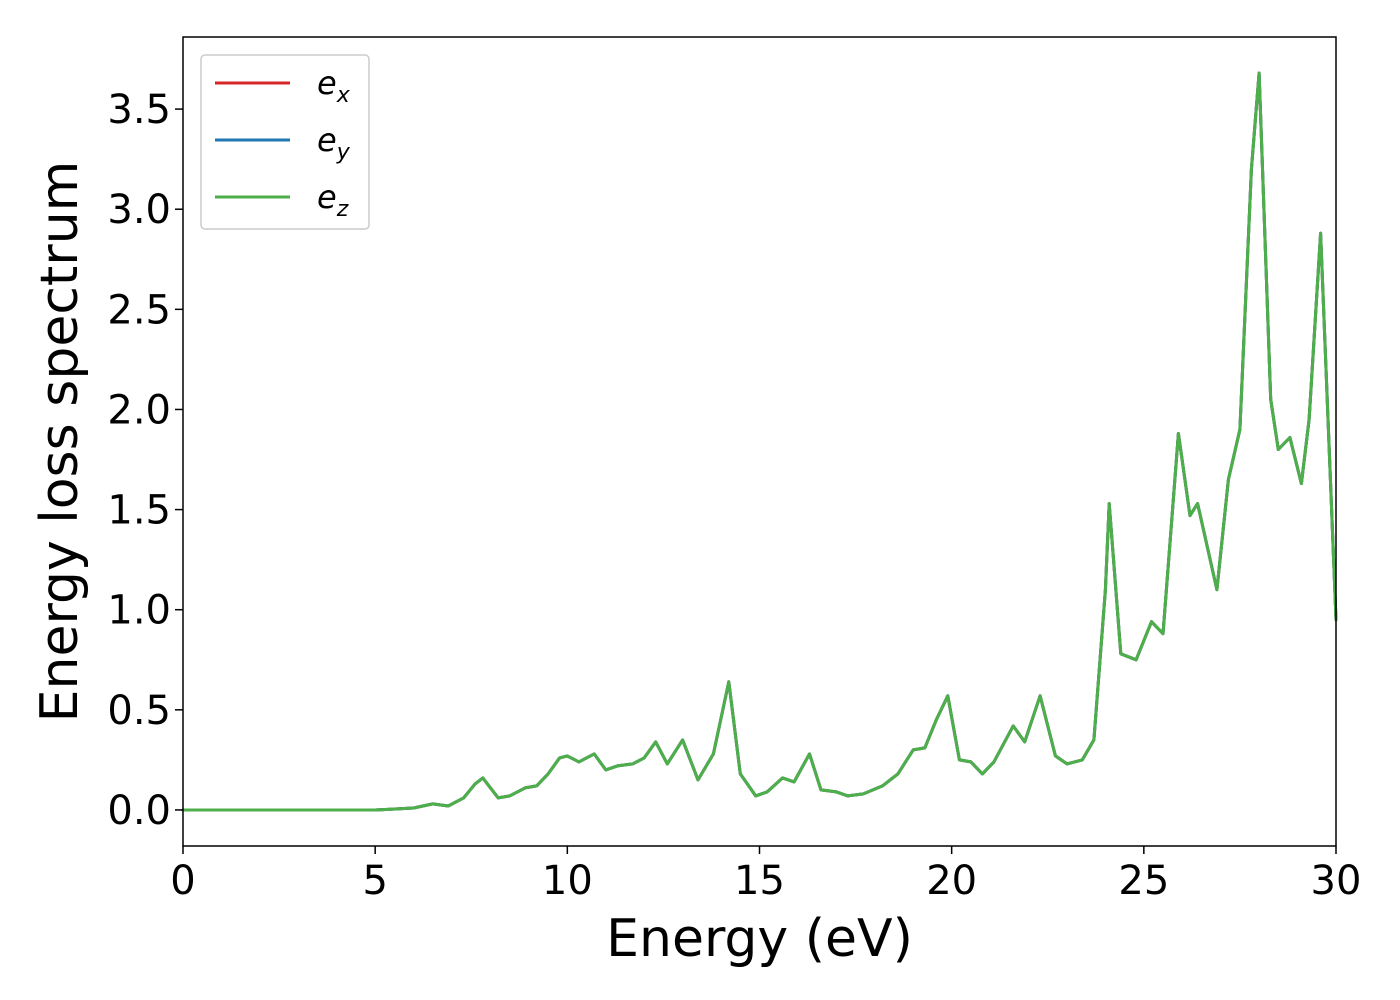 This screenshot has width=1400, height=1000. What do you see at coordinates (333, 200) in the screenshot?
I see `legend-label-z: ez` at bounding box center [333, 200].